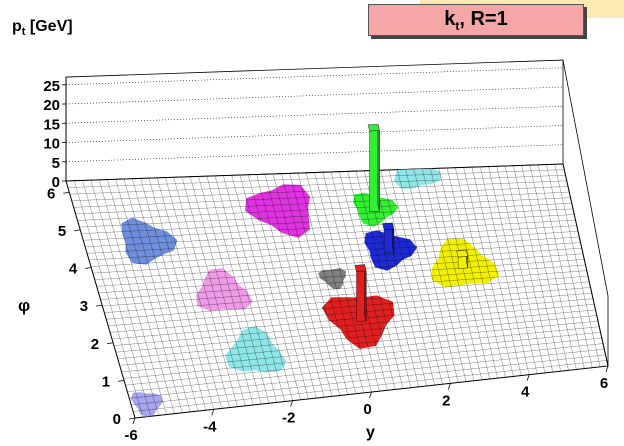 This screenshot has height=446, width=624. Describe the element at coordinates (56, 163) in the screenshot. I see `z-tick-label: 5` at that location.